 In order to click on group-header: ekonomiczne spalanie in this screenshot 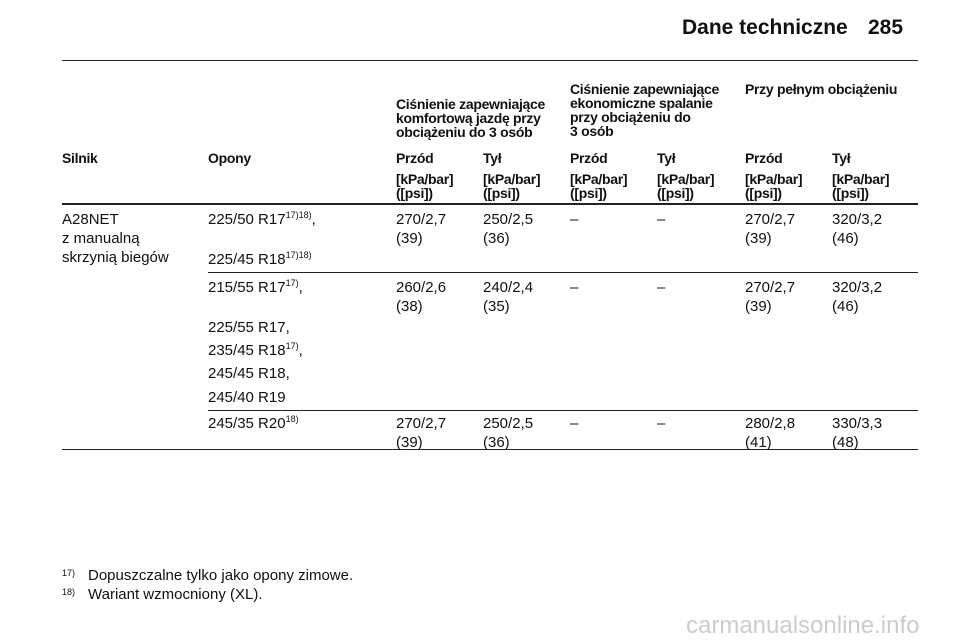, I will do `click(641, 103)`.